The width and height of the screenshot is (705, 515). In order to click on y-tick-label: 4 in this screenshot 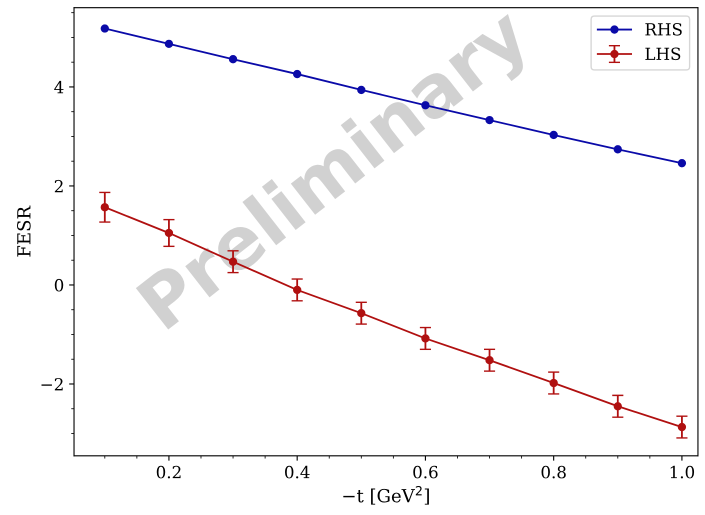, I will do `click(59, 87)`.